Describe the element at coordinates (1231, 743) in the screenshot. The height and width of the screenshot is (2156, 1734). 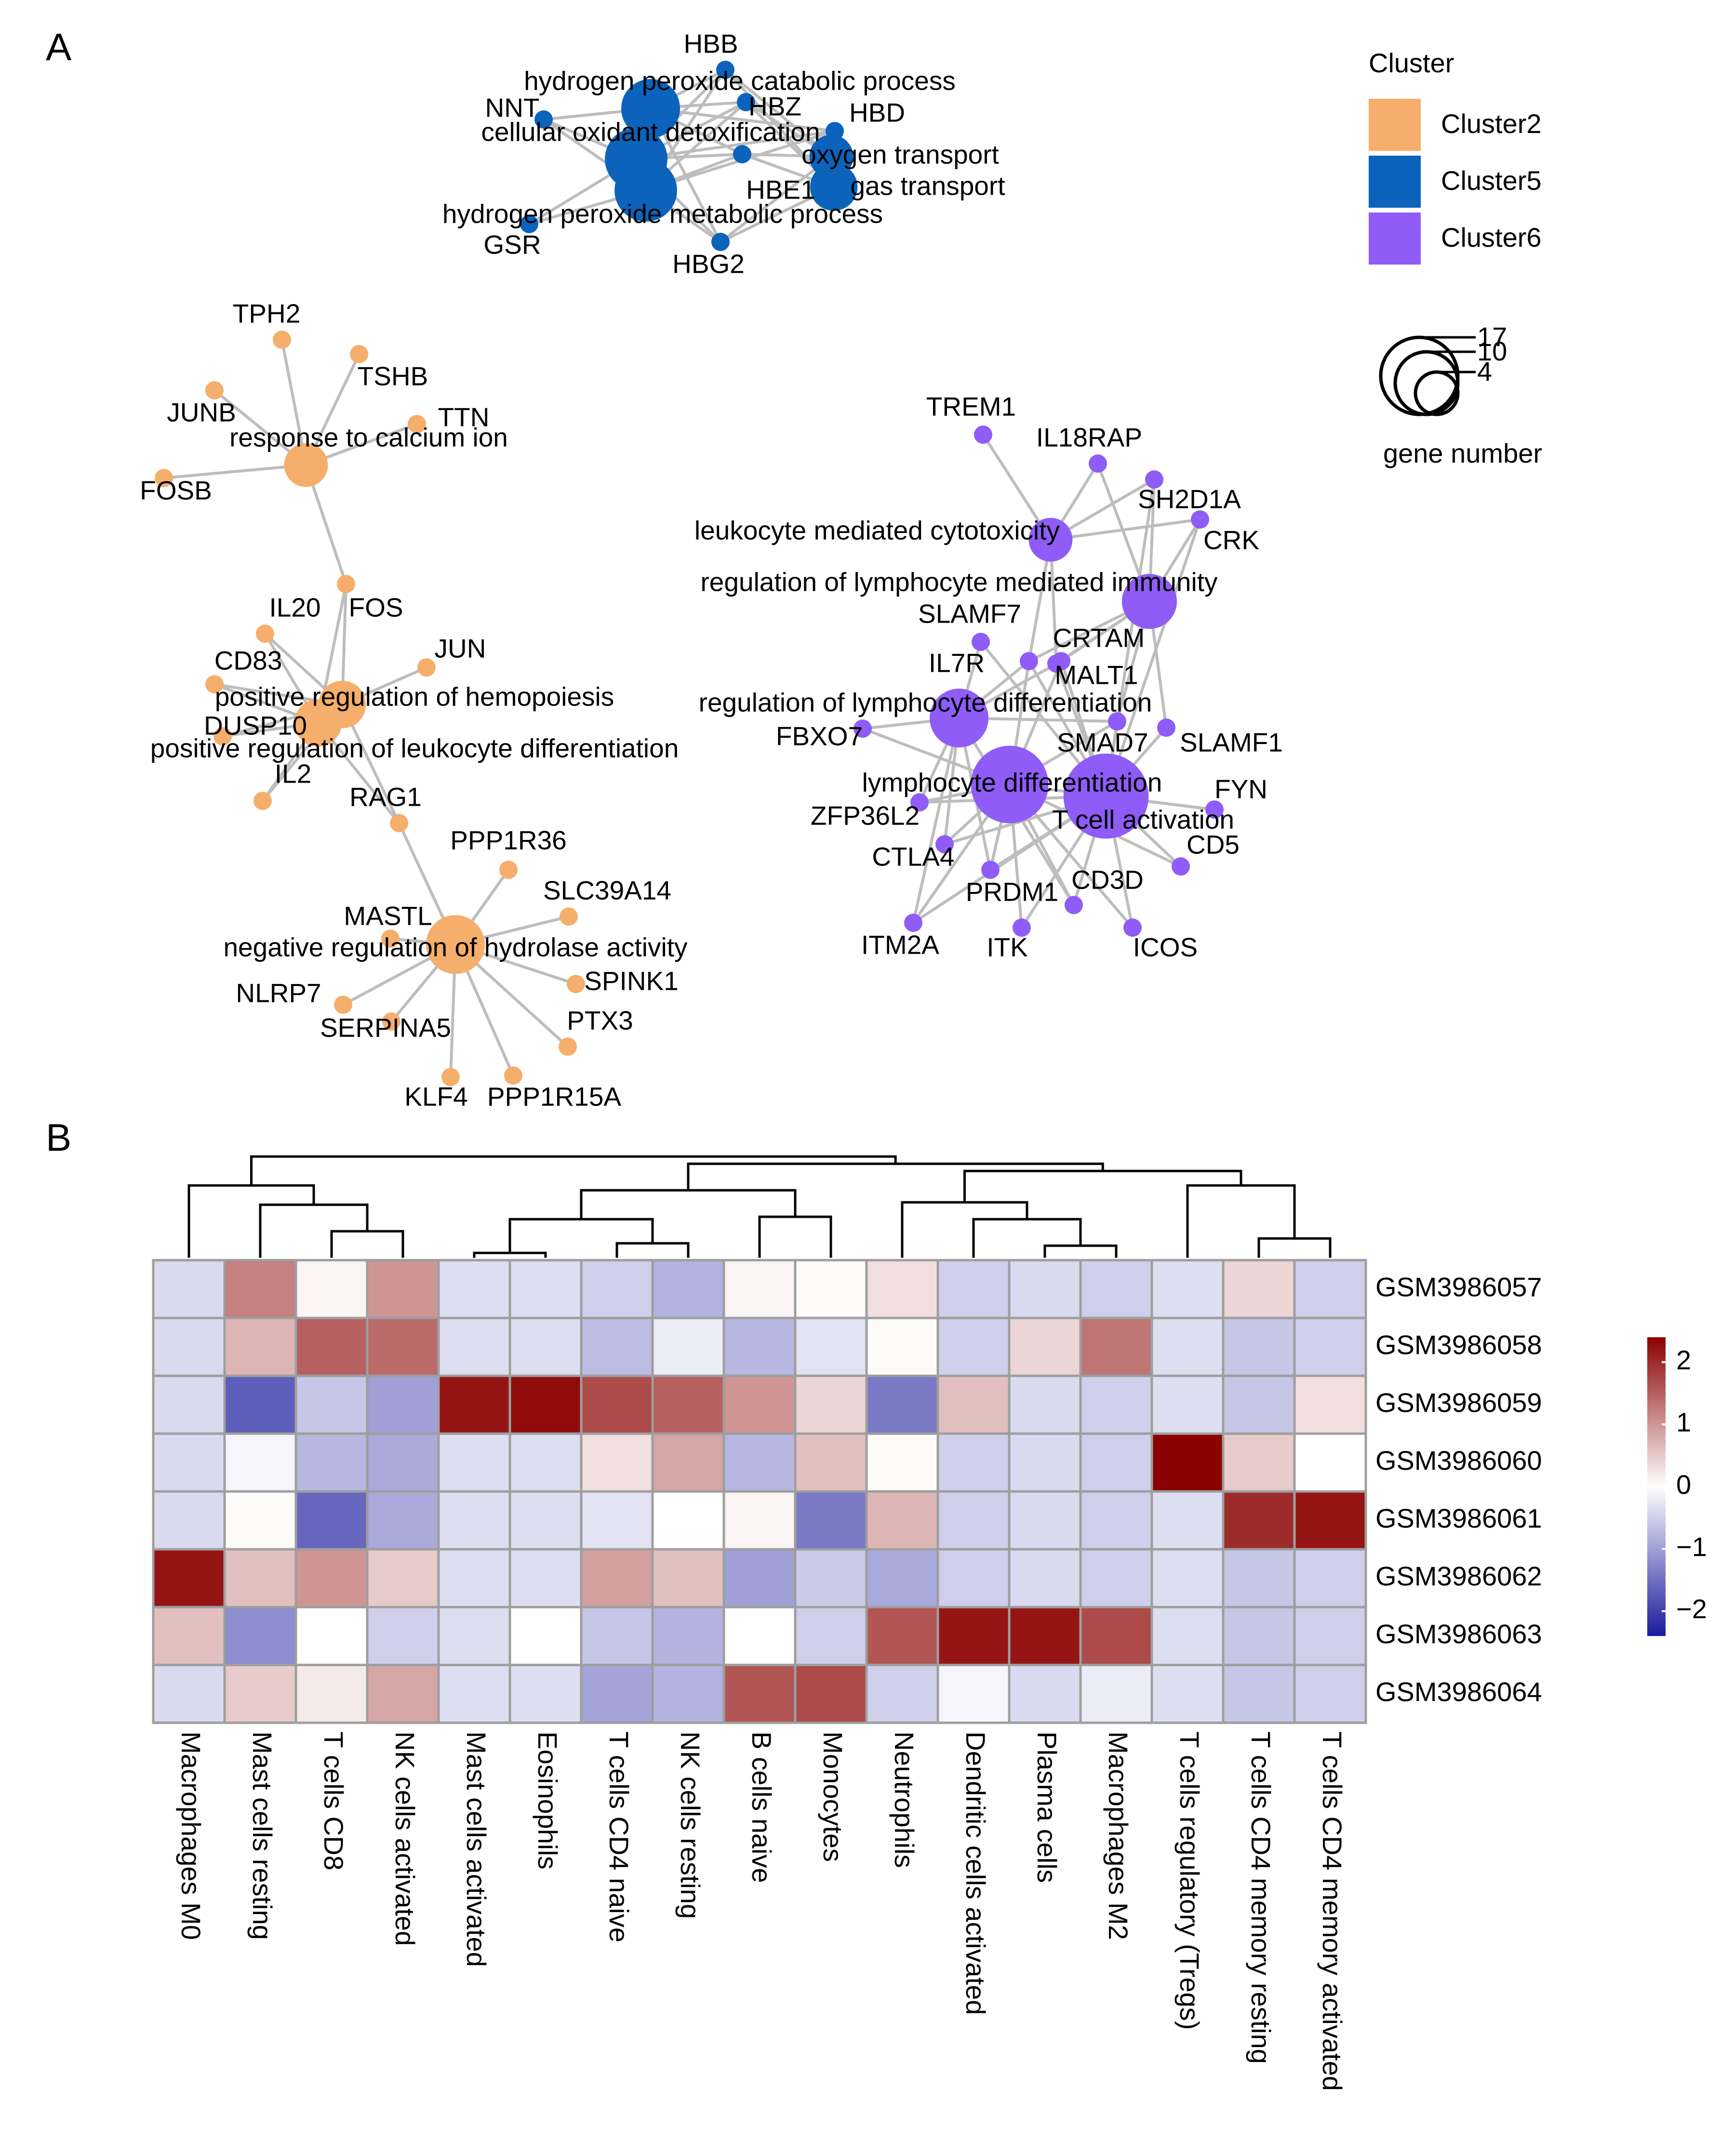
I see `label-slamf1: SLAMF1` at that location.